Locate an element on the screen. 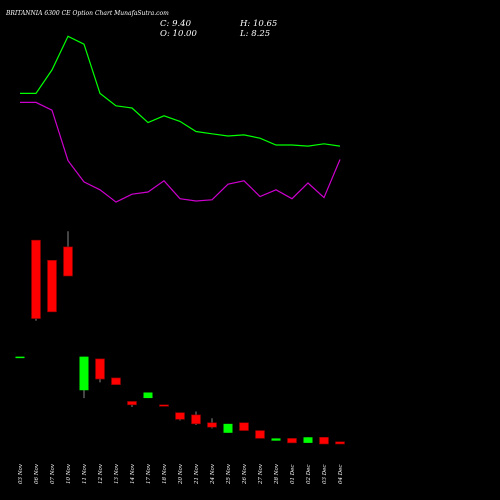 The width and height of the screenshot is (500, 500). candle-24-nov is located at coordinates (212, 423).